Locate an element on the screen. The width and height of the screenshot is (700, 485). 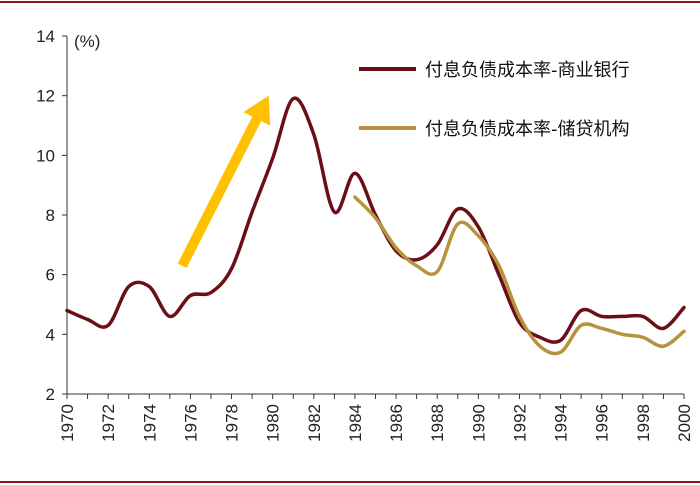
trend-arrow-annotation is located at coordinates (224, 181).